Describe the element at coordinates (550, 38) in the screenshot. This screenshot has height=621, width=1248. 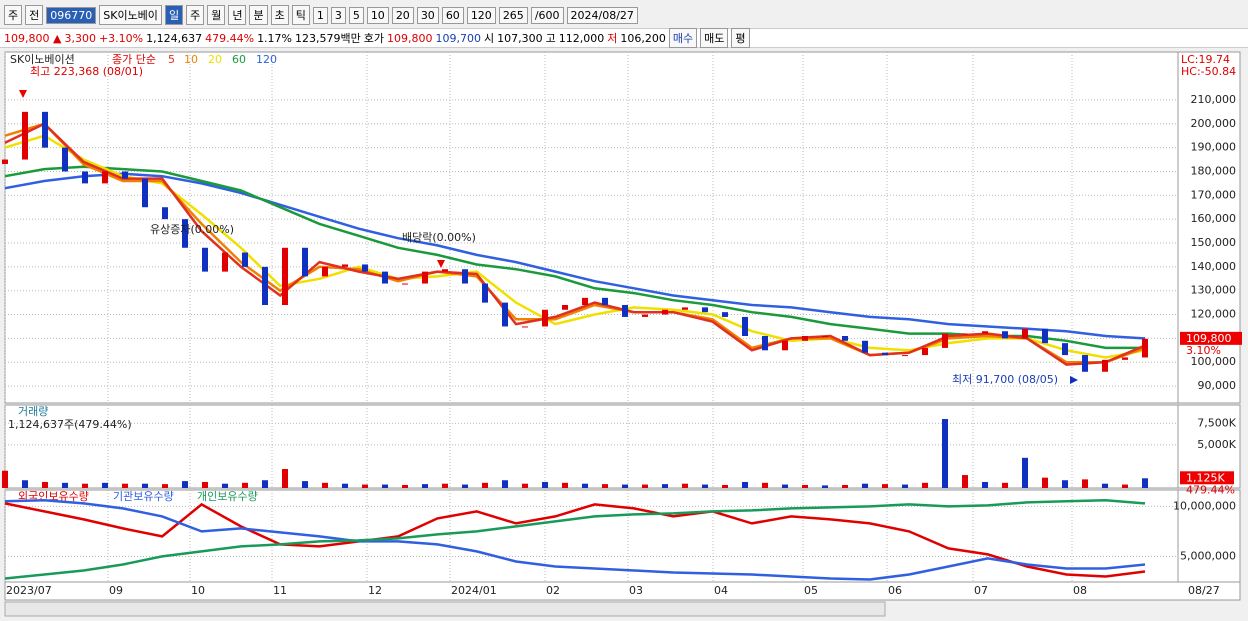
I see `quote-item: 고` at that location.